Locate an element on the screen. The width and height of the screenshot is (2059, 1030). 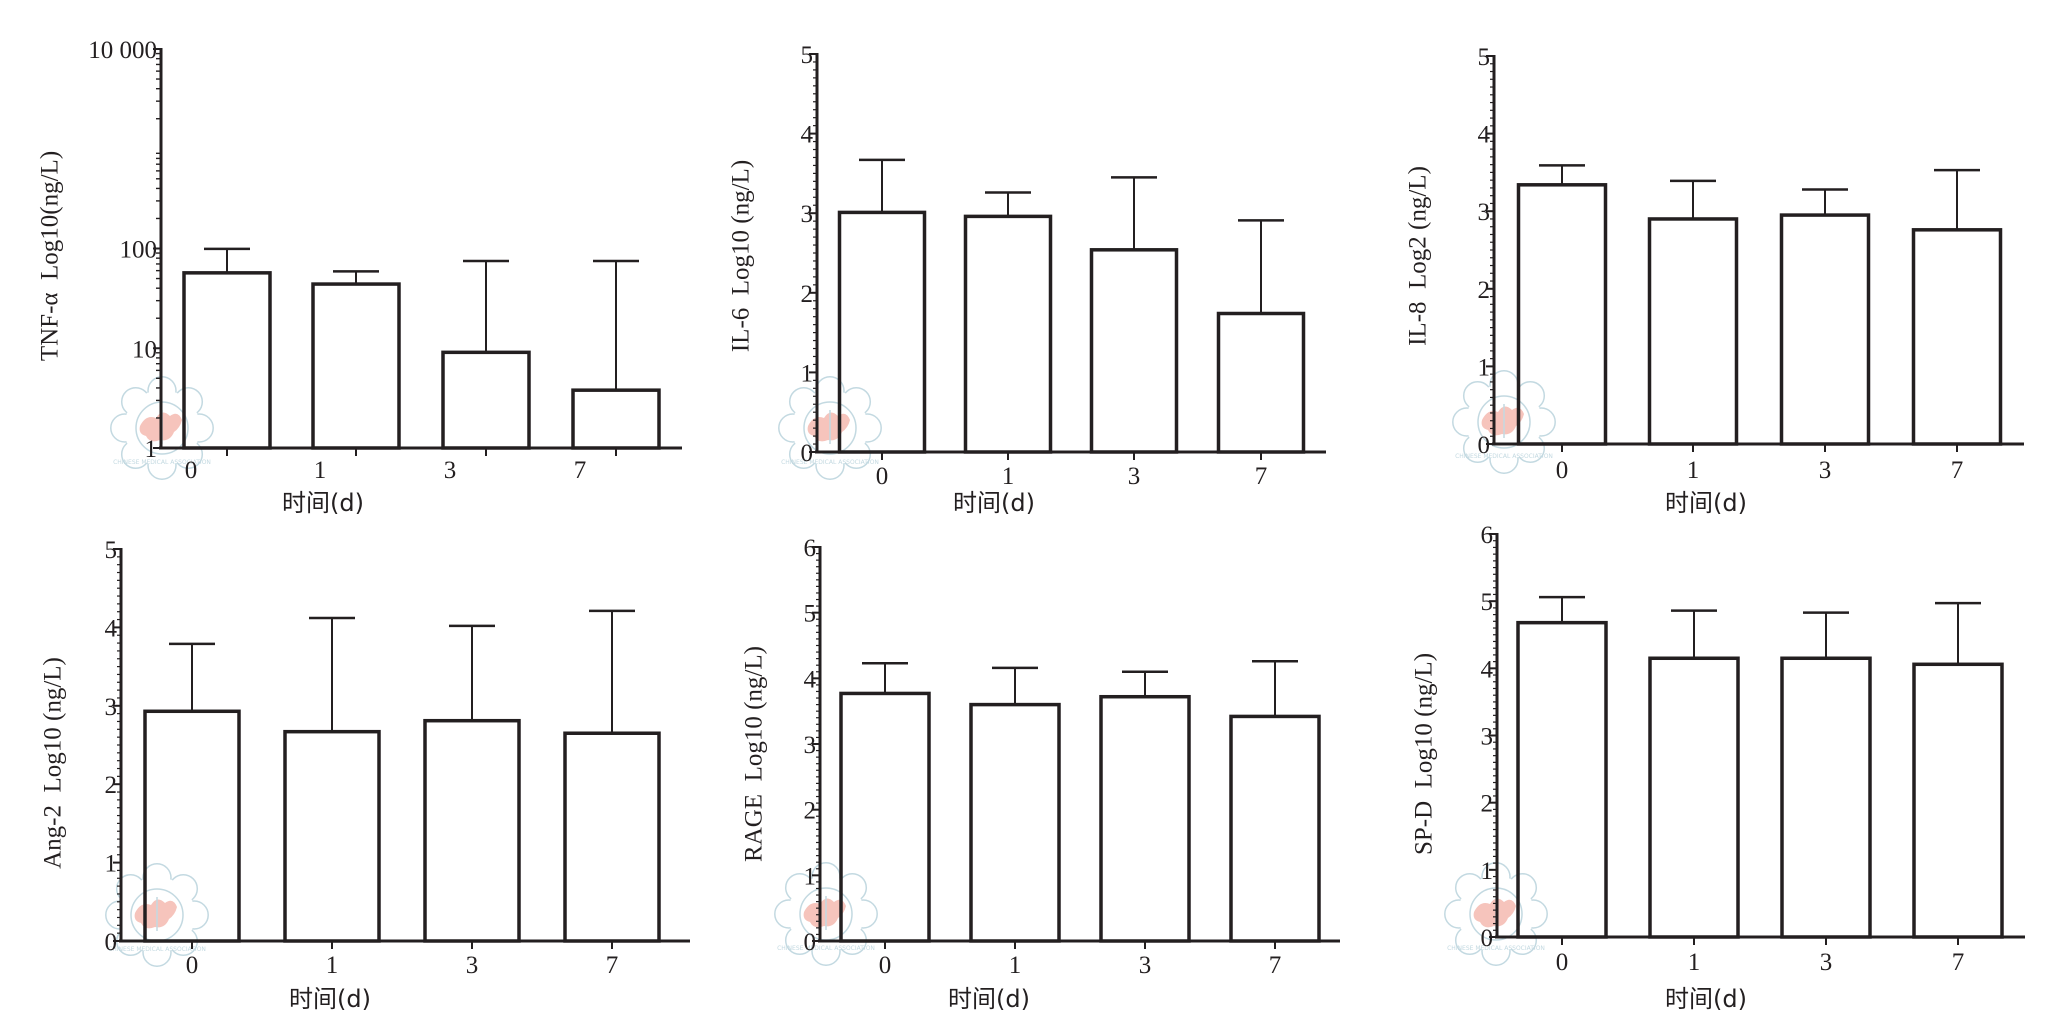
y-axis-title: TNF-α Log10(ng/L) is located at coordinates (50, 256).